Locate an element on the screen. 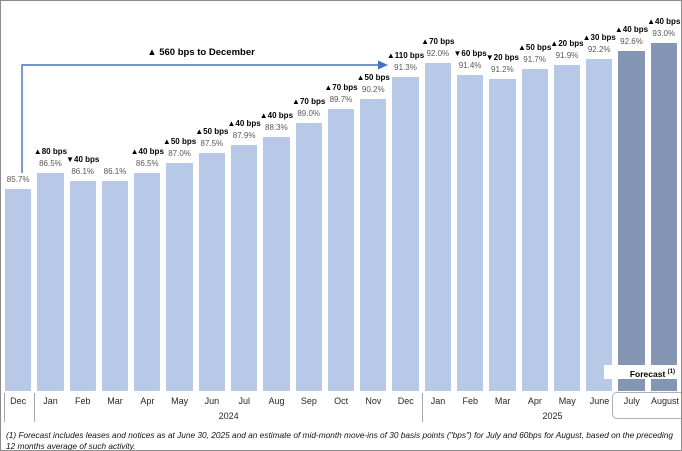  bar-value-label: 89.0% is located at coordinates (309, 113).